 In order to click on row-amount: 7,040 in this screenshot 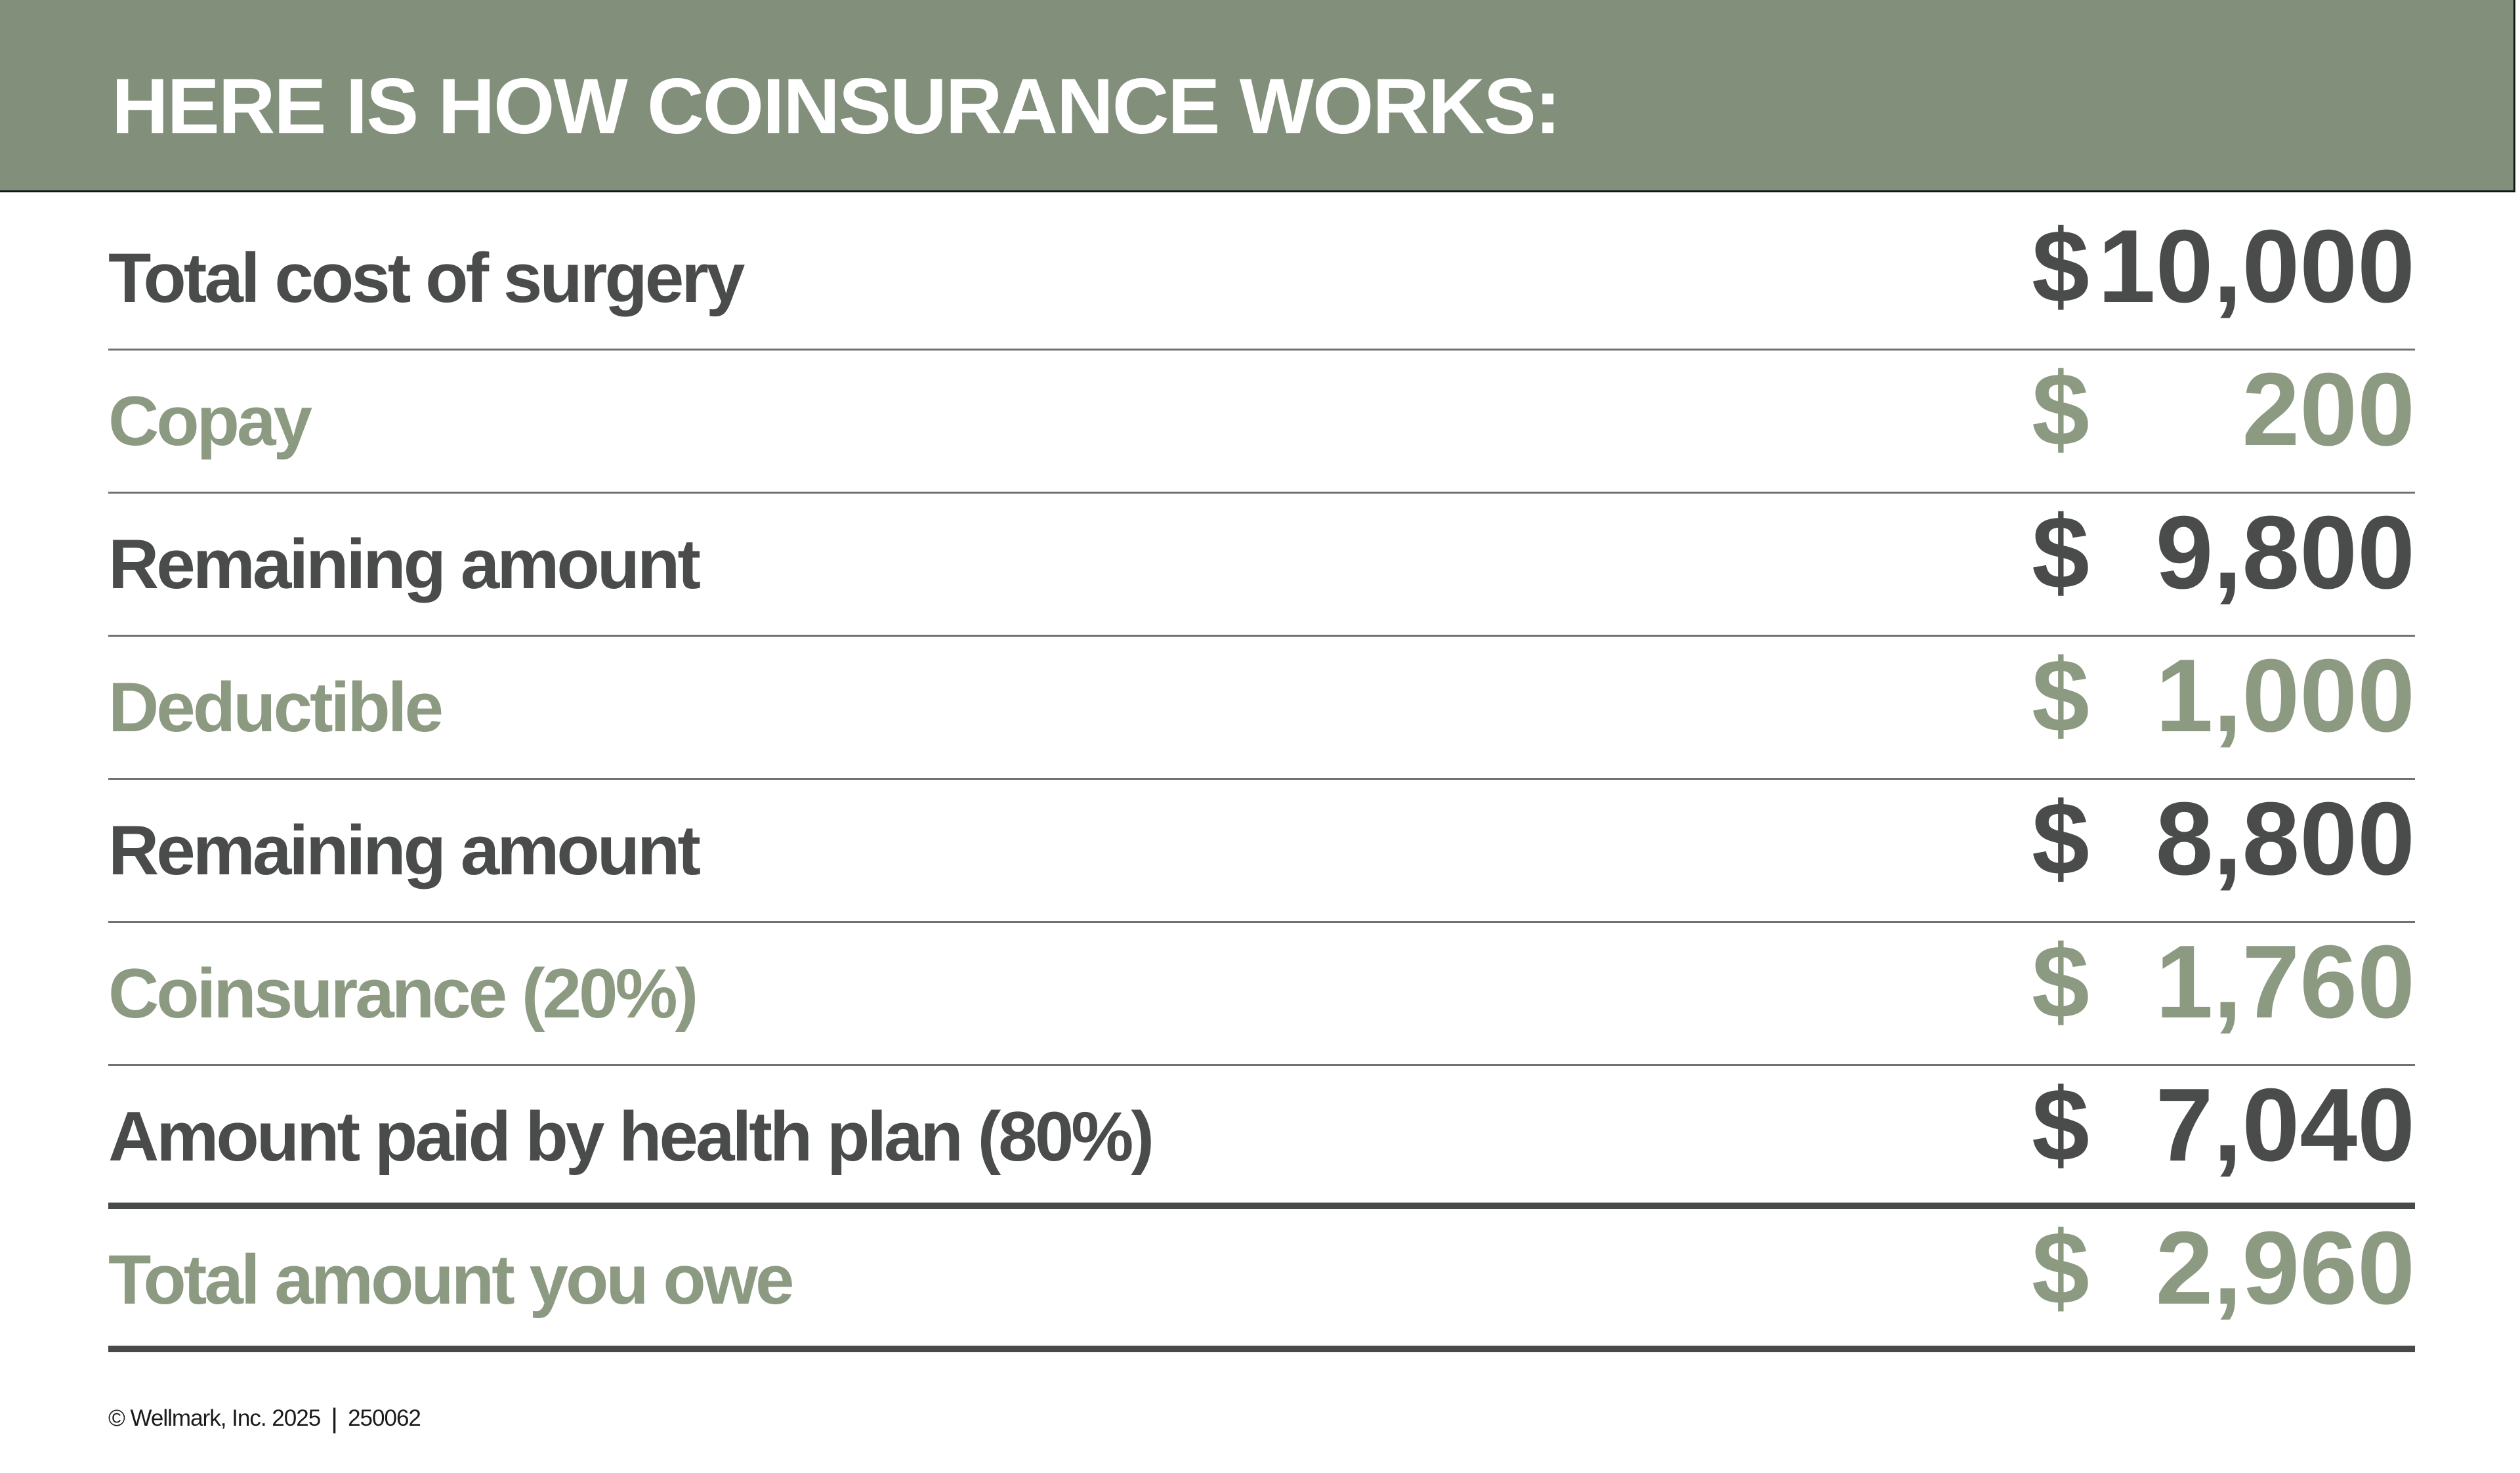, I will do `click(2285, 1125)`.